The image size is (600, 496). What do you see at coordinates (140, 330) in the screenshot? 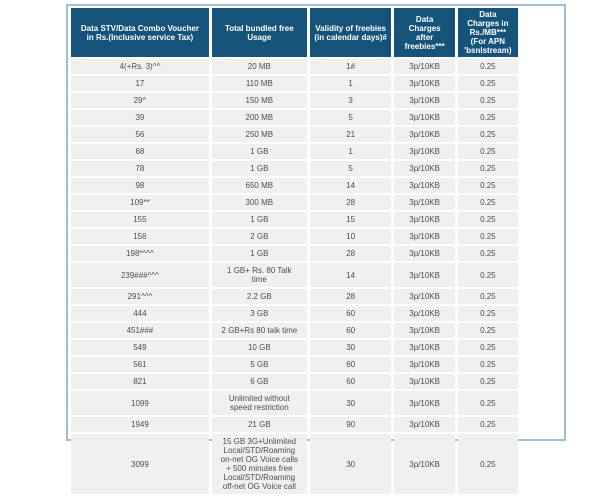
I see `voucher-cell: 451###` at bounding box center [140, 330].